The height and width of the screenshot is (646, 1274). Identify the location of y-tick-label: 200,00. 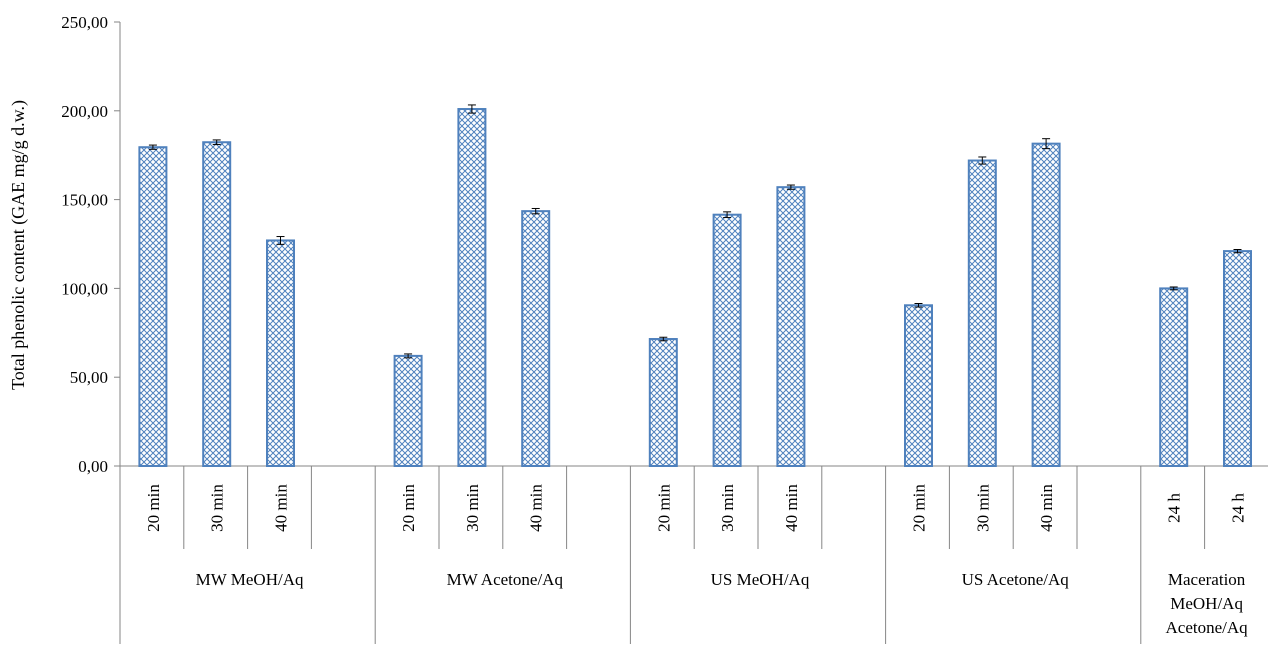
(84, 111).